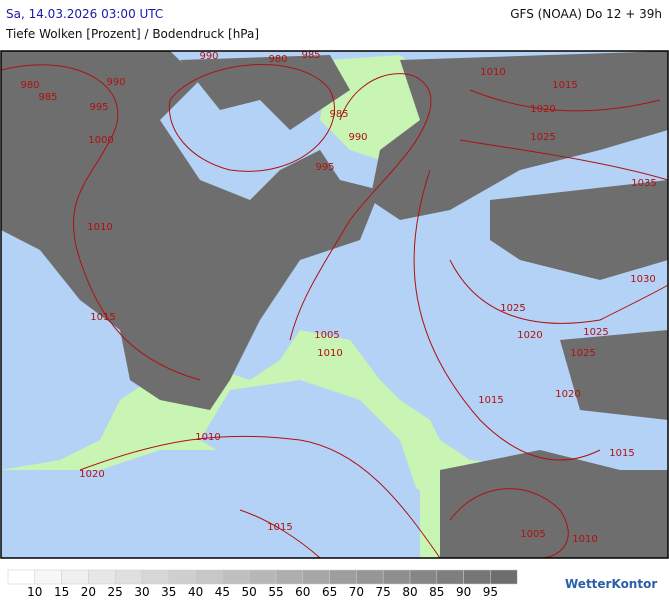  Describe the element at coordinates (643, 183) in the screenshot. I see `isobar-label: 1035` at that location.